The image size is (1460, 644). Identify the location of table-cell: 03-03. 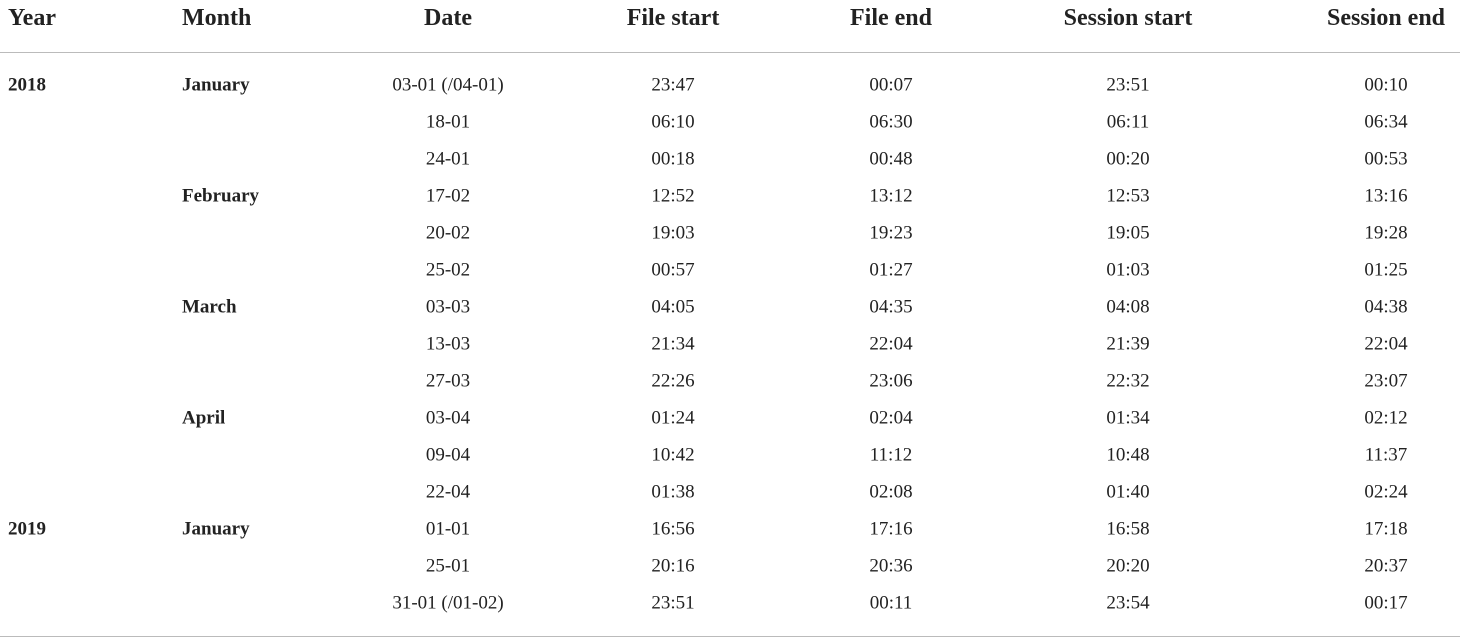
(448, 307).